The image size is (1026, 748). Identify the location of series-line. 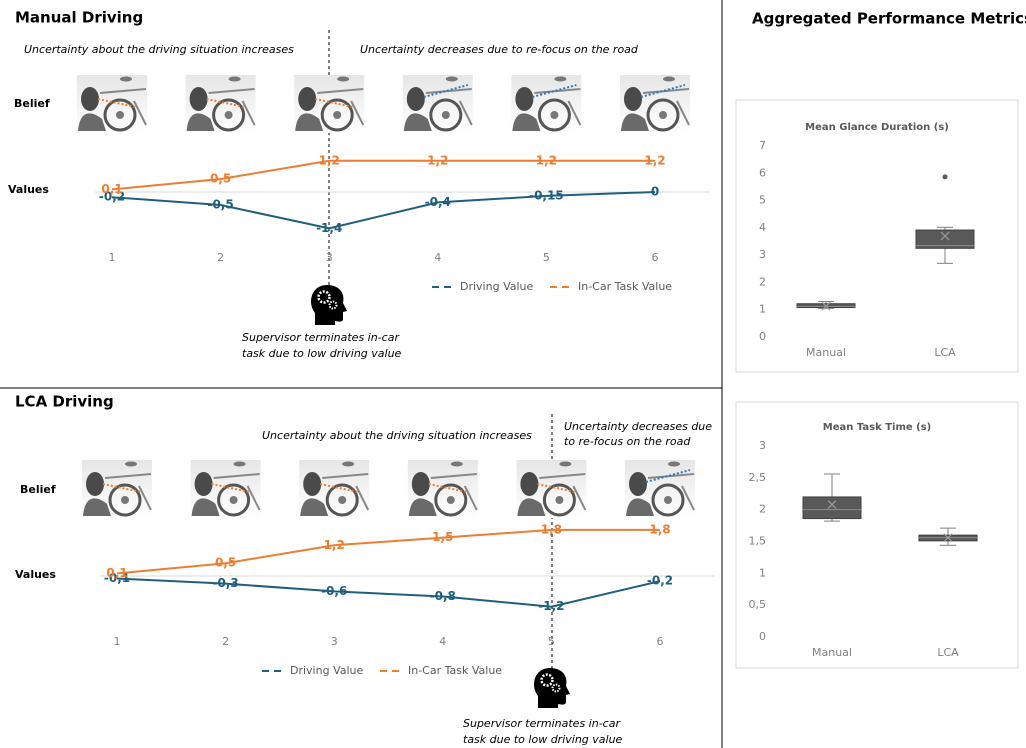
(388, 592).